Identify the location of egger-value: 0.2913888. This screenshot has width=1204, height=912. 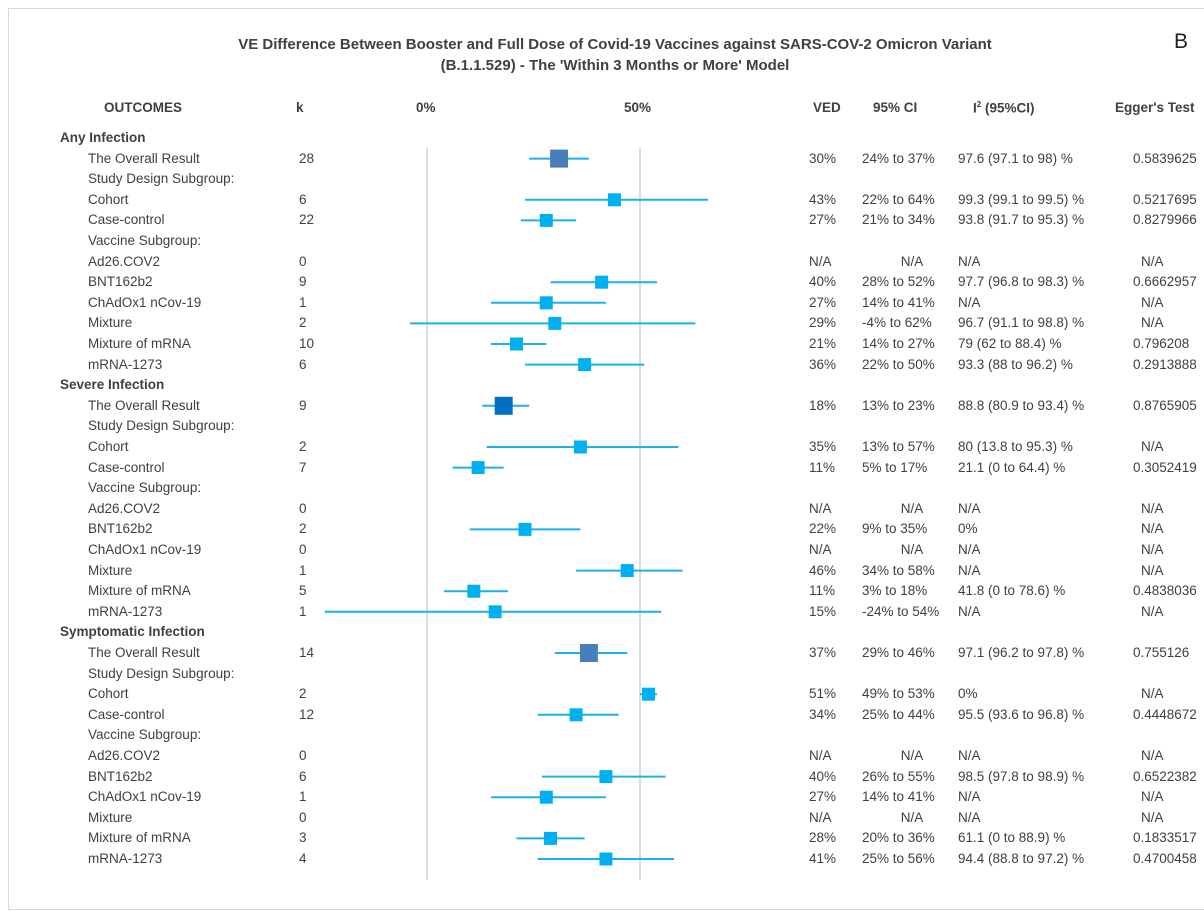
(1165, 364).